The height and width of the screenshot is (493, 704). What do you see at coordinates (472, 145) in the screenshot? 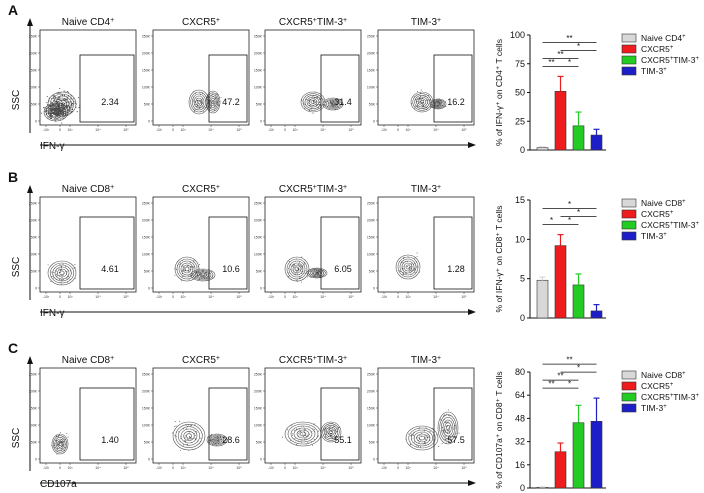
I see `x-arrowhead` at bounding box center [472, 145].